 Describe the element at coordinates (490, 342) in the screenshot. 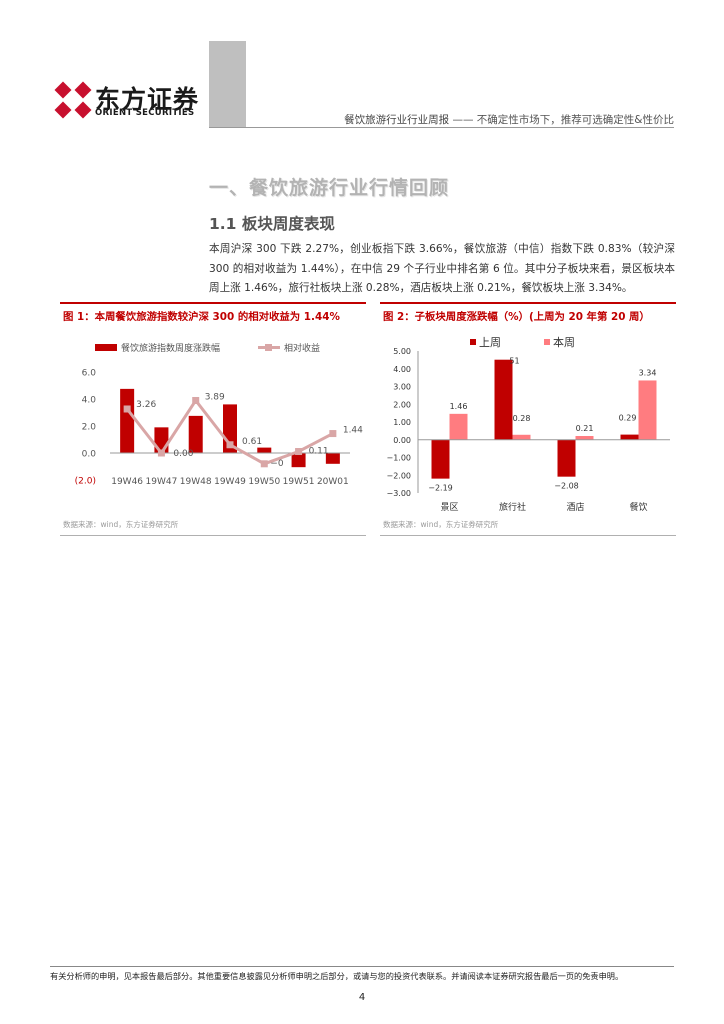

I see `legend-label-last-week: 上周` at that location.